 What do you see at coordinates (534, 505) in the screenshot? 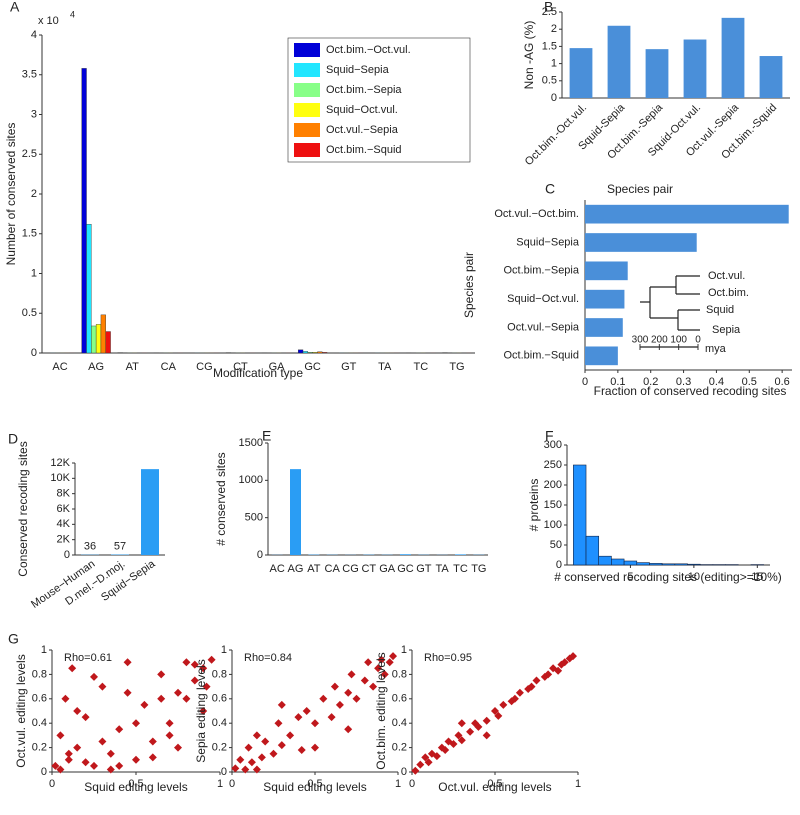
I see `y-axis-label: # proteins` at bounding box center [534, 505].